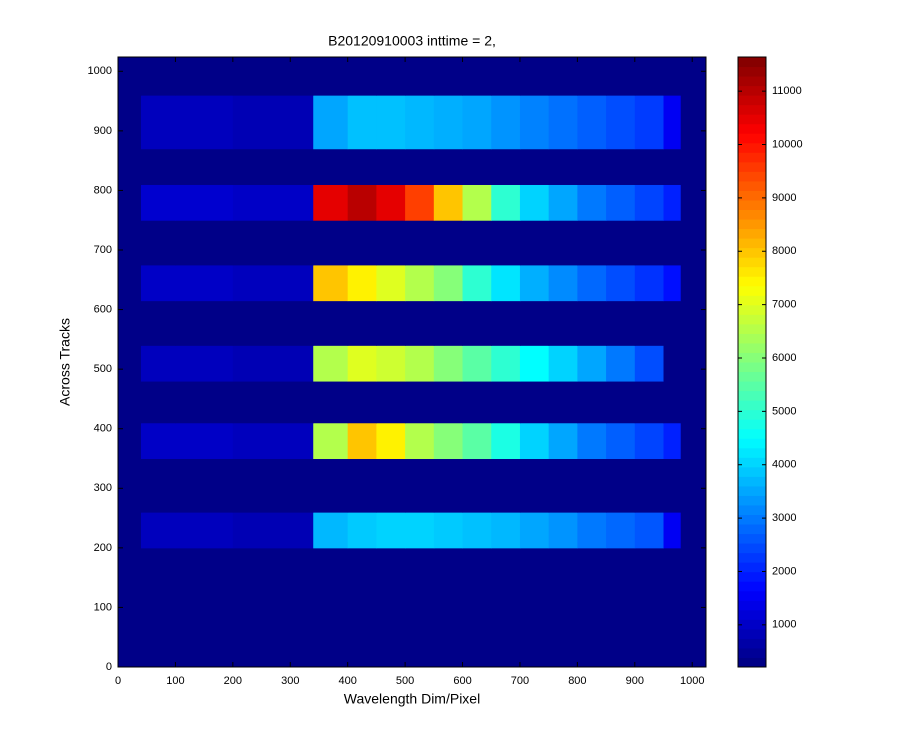  I want to click on x-tick-label: 700, so click(520, 681).